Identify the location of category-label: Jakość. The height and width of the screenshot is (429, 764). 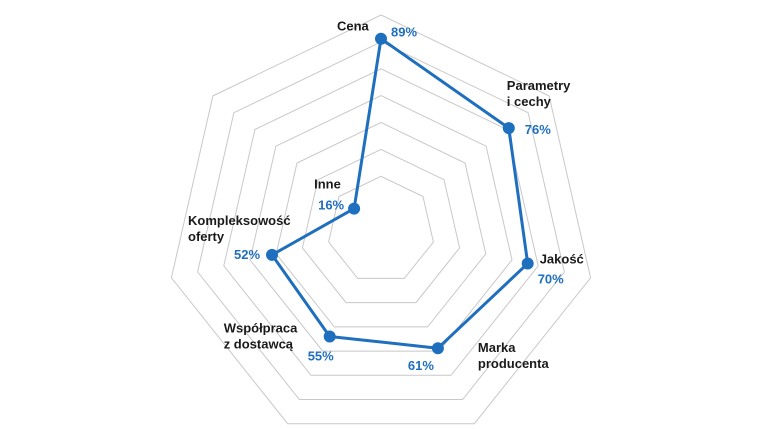
(562, 259).